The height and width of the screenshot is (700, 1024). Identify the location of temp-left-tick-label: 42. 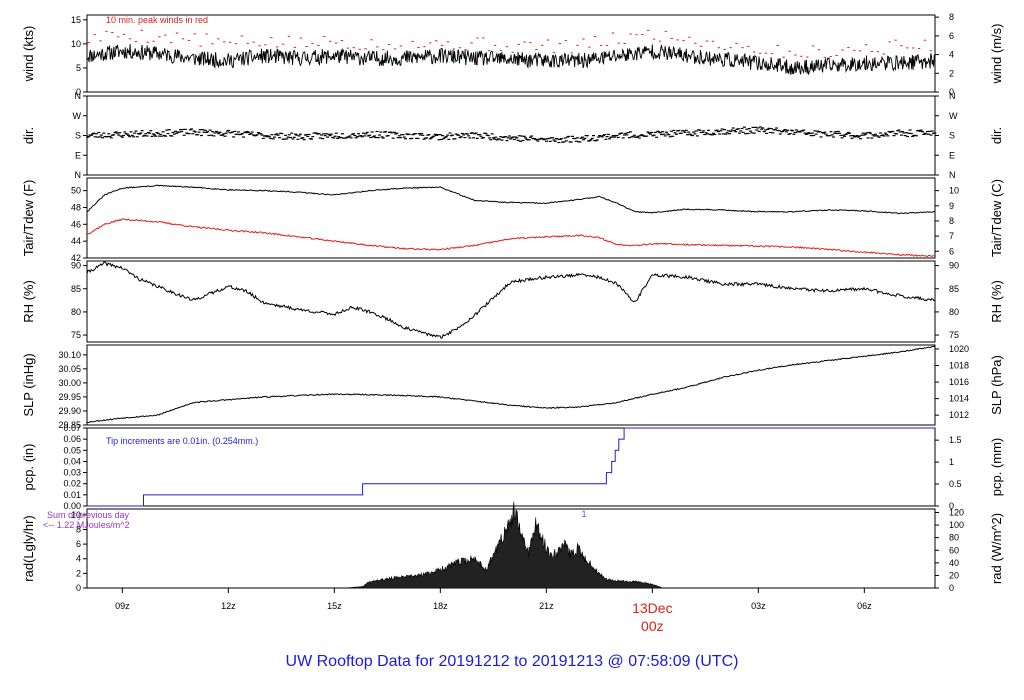
(76, 258).